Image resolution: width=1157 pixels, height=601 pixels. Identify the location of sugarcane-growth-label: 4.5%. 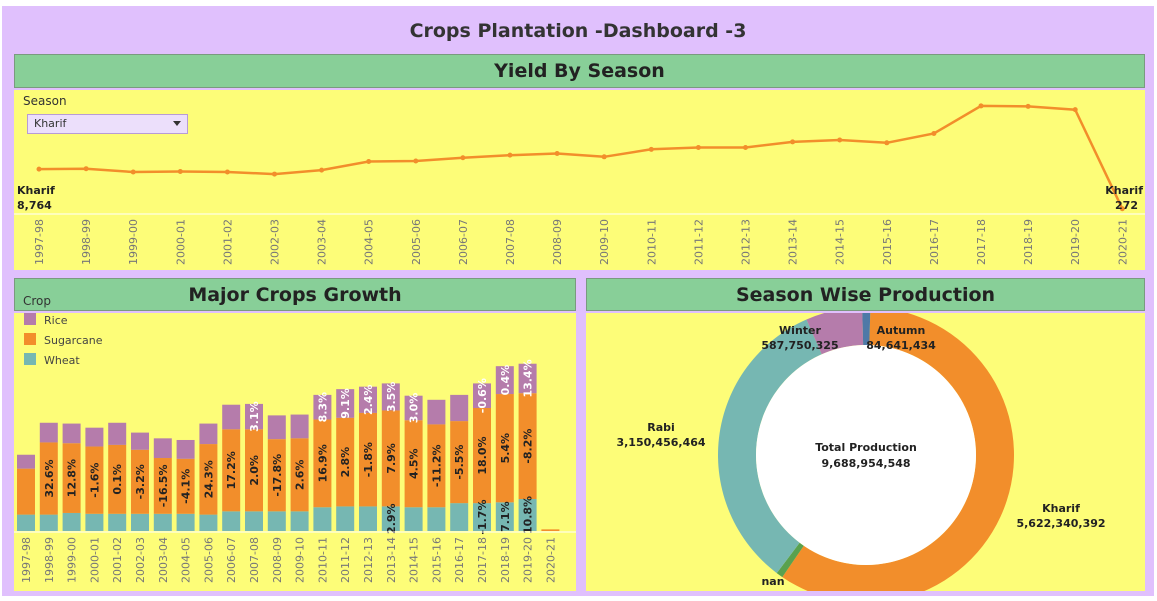
(414, 464).